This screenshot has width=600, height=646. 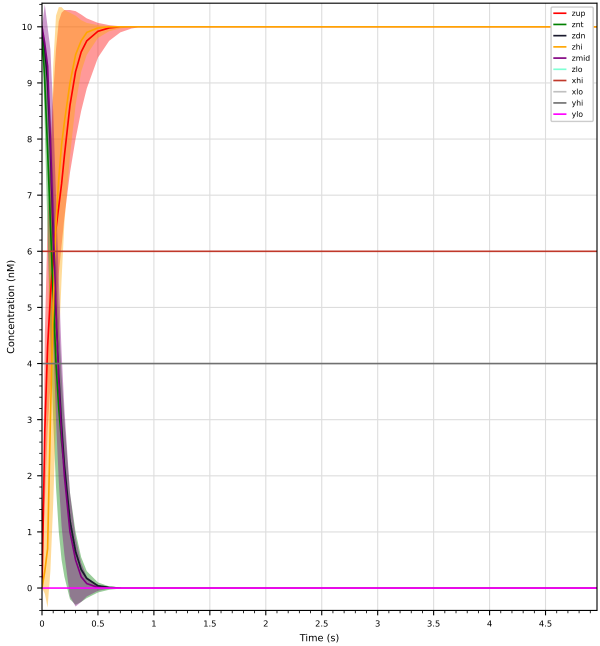 What do you see at coordinates (319, 638) in the screenshot?
I see `x-axis-title: Time (s)` at bounding box center [319, 638].